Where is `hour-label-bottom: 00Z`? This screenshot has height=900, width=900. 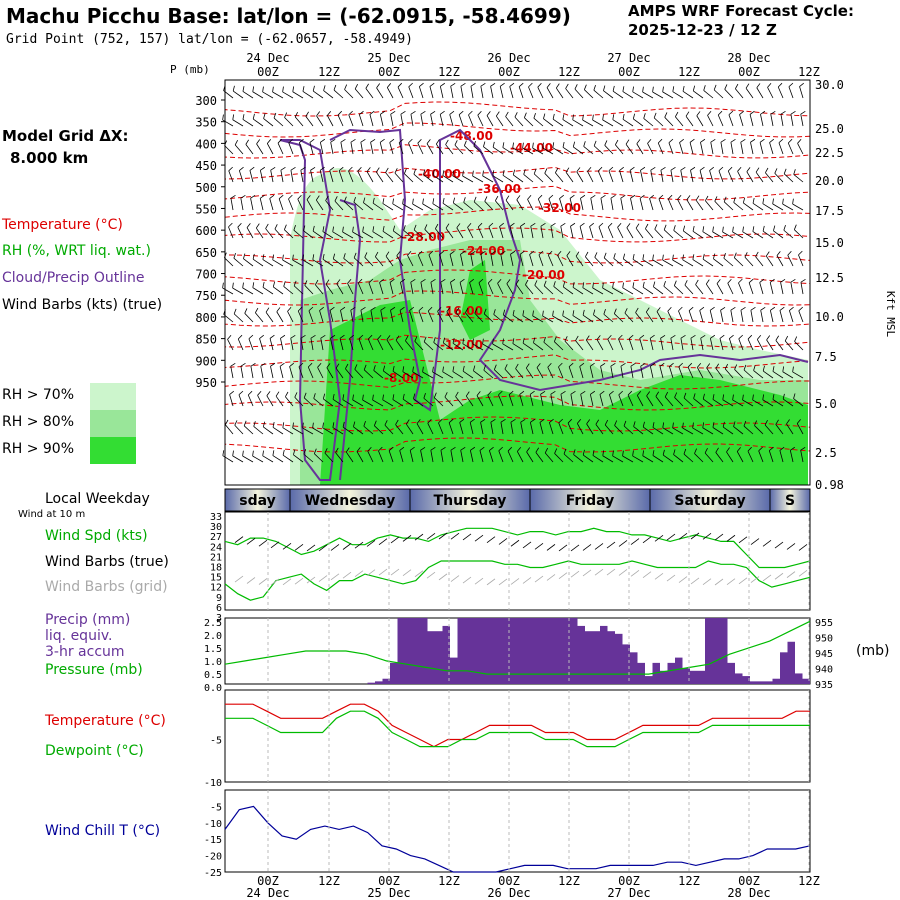
hour-label-bottom: 00Z is located at coordinates (389, 881).